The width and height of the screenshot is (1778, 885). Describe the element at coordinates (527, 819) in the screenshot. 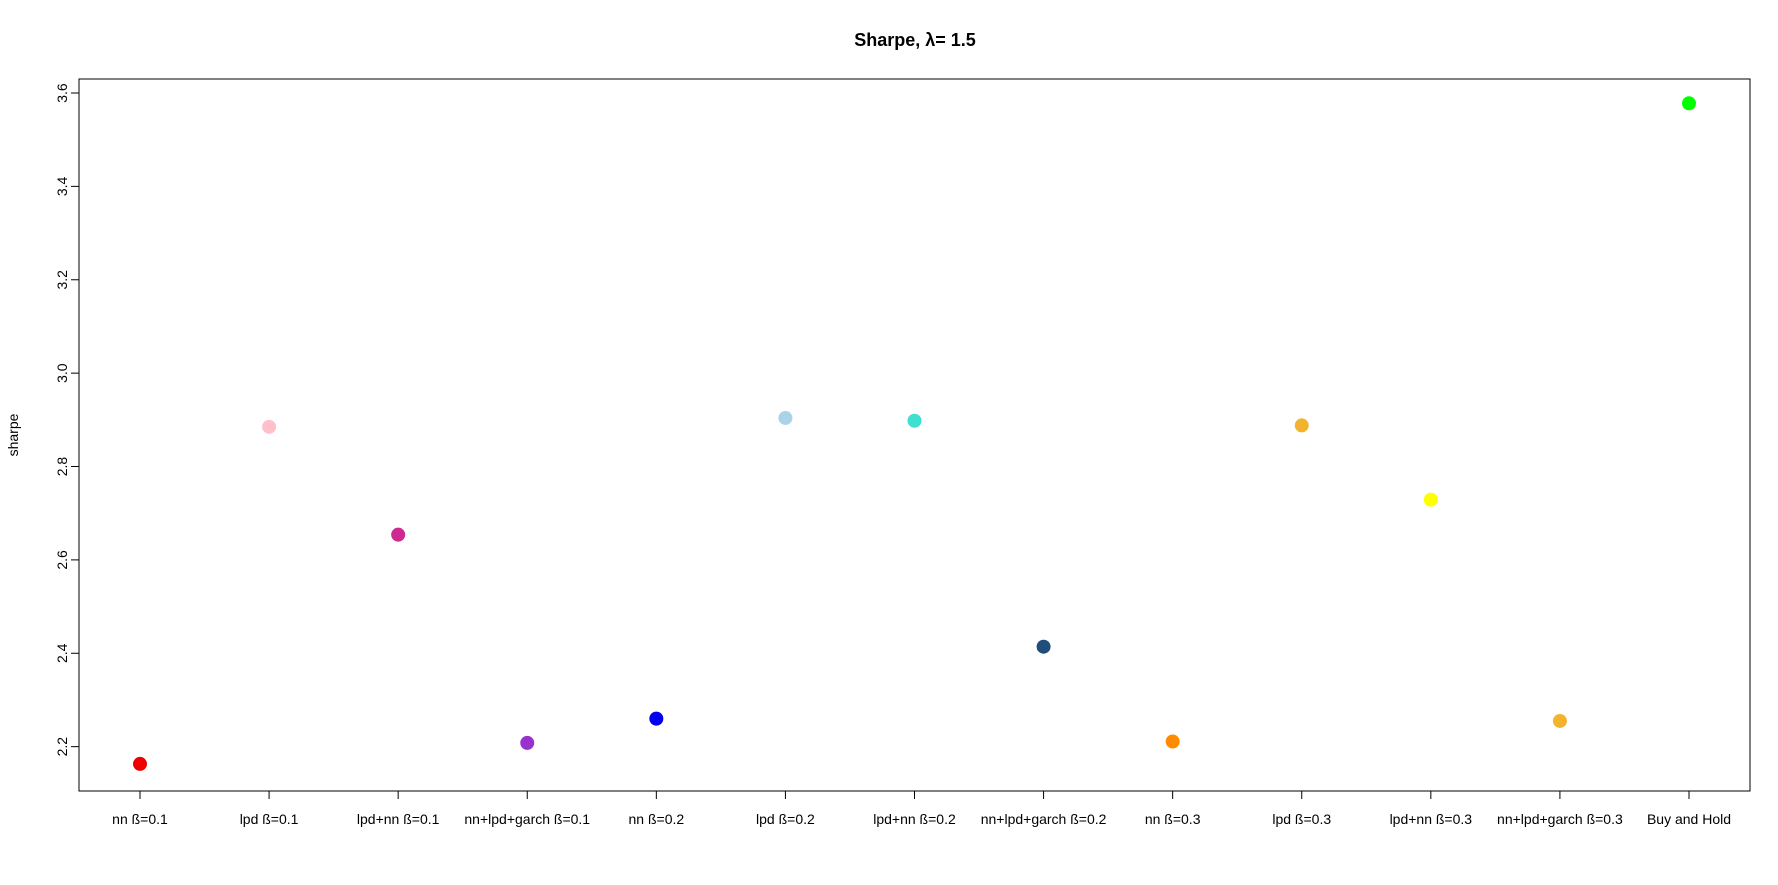

I see `x-tick-label: nn+lpd+garch ß=0.1` at that location.